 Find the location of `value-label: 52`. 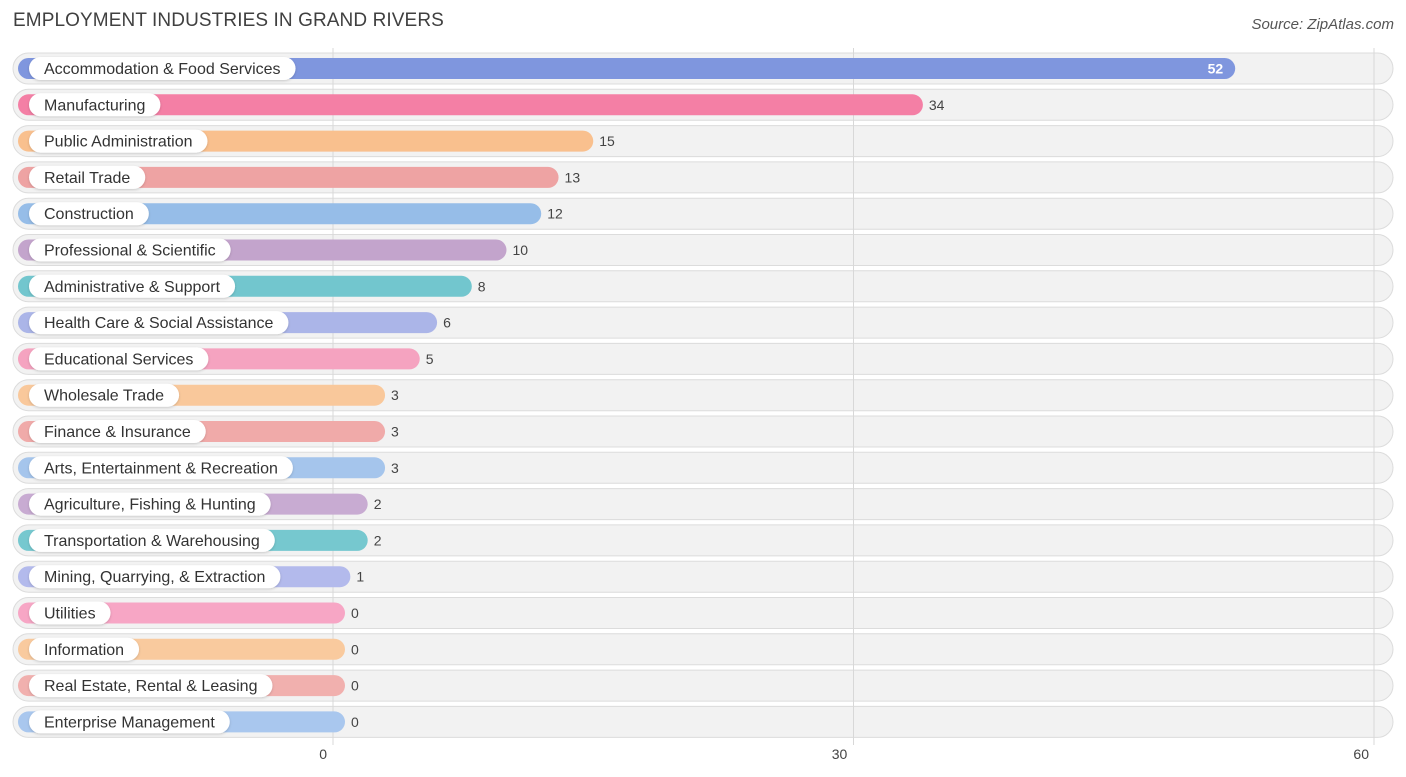

value-label: 52 is located at coordinates (1216, 69).